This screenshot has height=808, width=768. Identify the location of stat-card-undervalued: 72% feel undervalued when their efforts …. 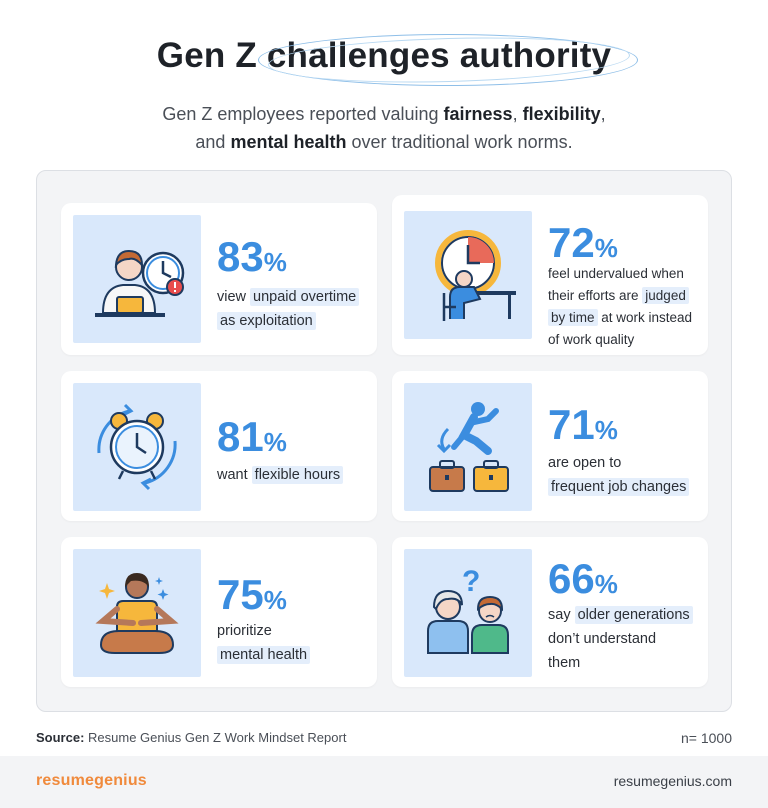
(550, 275).